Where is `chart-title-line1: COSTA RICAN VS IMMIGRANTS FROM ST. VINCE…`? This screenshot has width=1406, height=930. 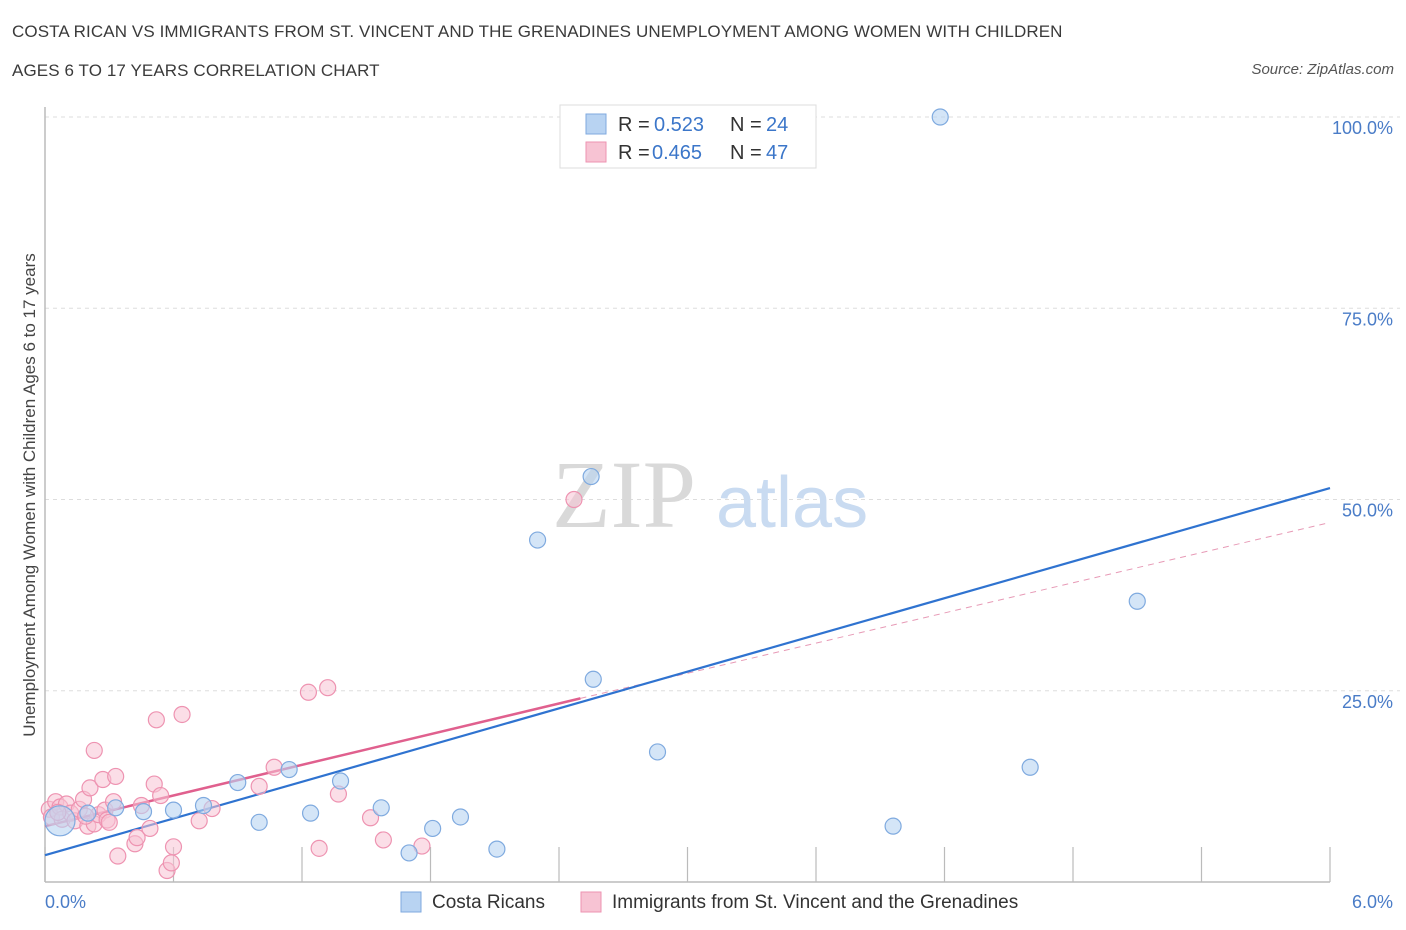
chart-title-line1: COSTA RICAN VS IMMIGRANTS FROM ST. VINCE… is located at coordinates (537, 31).